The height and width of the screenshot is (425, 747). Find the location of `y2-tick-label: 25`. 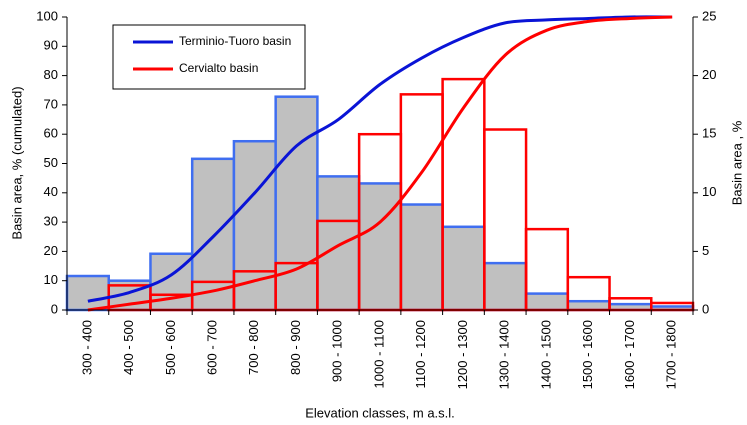

y2-tick-label: 25 is located at coordinates (709, 15).